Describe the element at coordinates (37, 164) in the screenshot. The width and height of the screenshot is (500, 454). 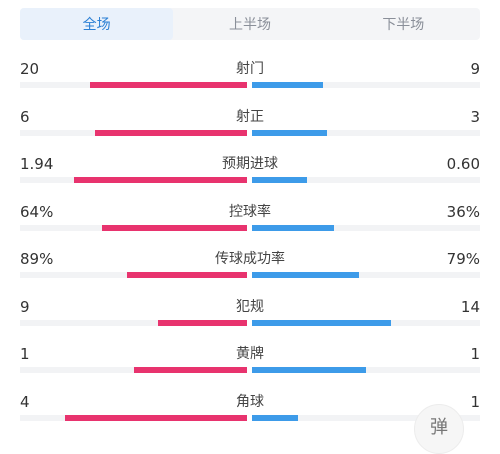
I see `home-value: 1.94` at that location.